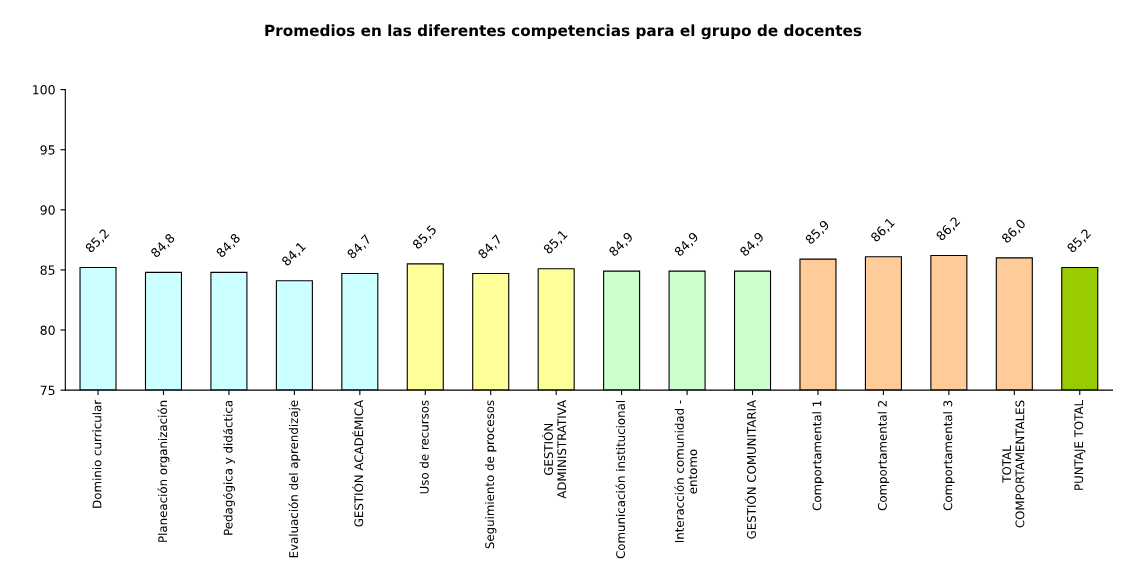  What do you see at coordinates (563, 32) in the screenshot?
I see `chart-title: Promedios en las diferentes competencias para el grupo de docentes` at bounding box center [563, 32].